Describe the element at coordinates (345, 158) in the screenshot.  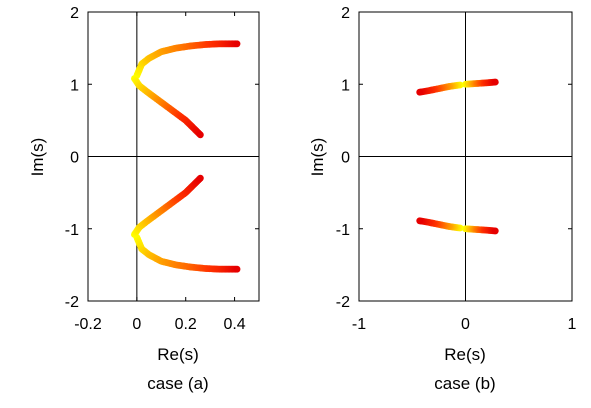
I see `y-tick-label-b: 0` at that location.